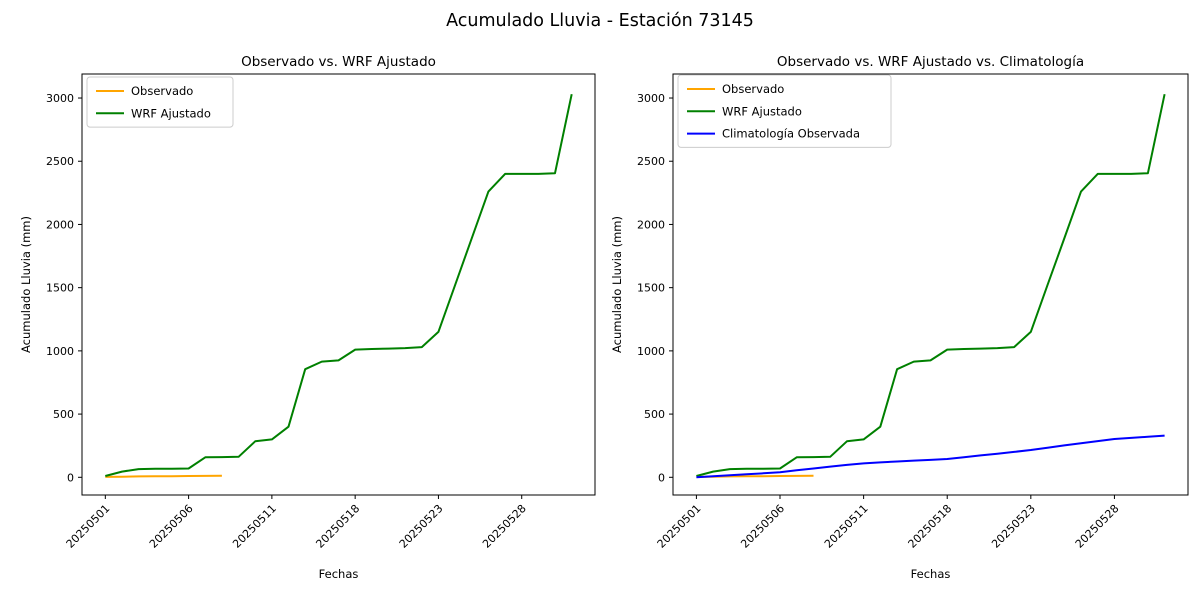  What do you see at coordinates (930, 456) in the screenshot?
I see `series-line-climatolog-a-observada` at bounding box center [930, 456].